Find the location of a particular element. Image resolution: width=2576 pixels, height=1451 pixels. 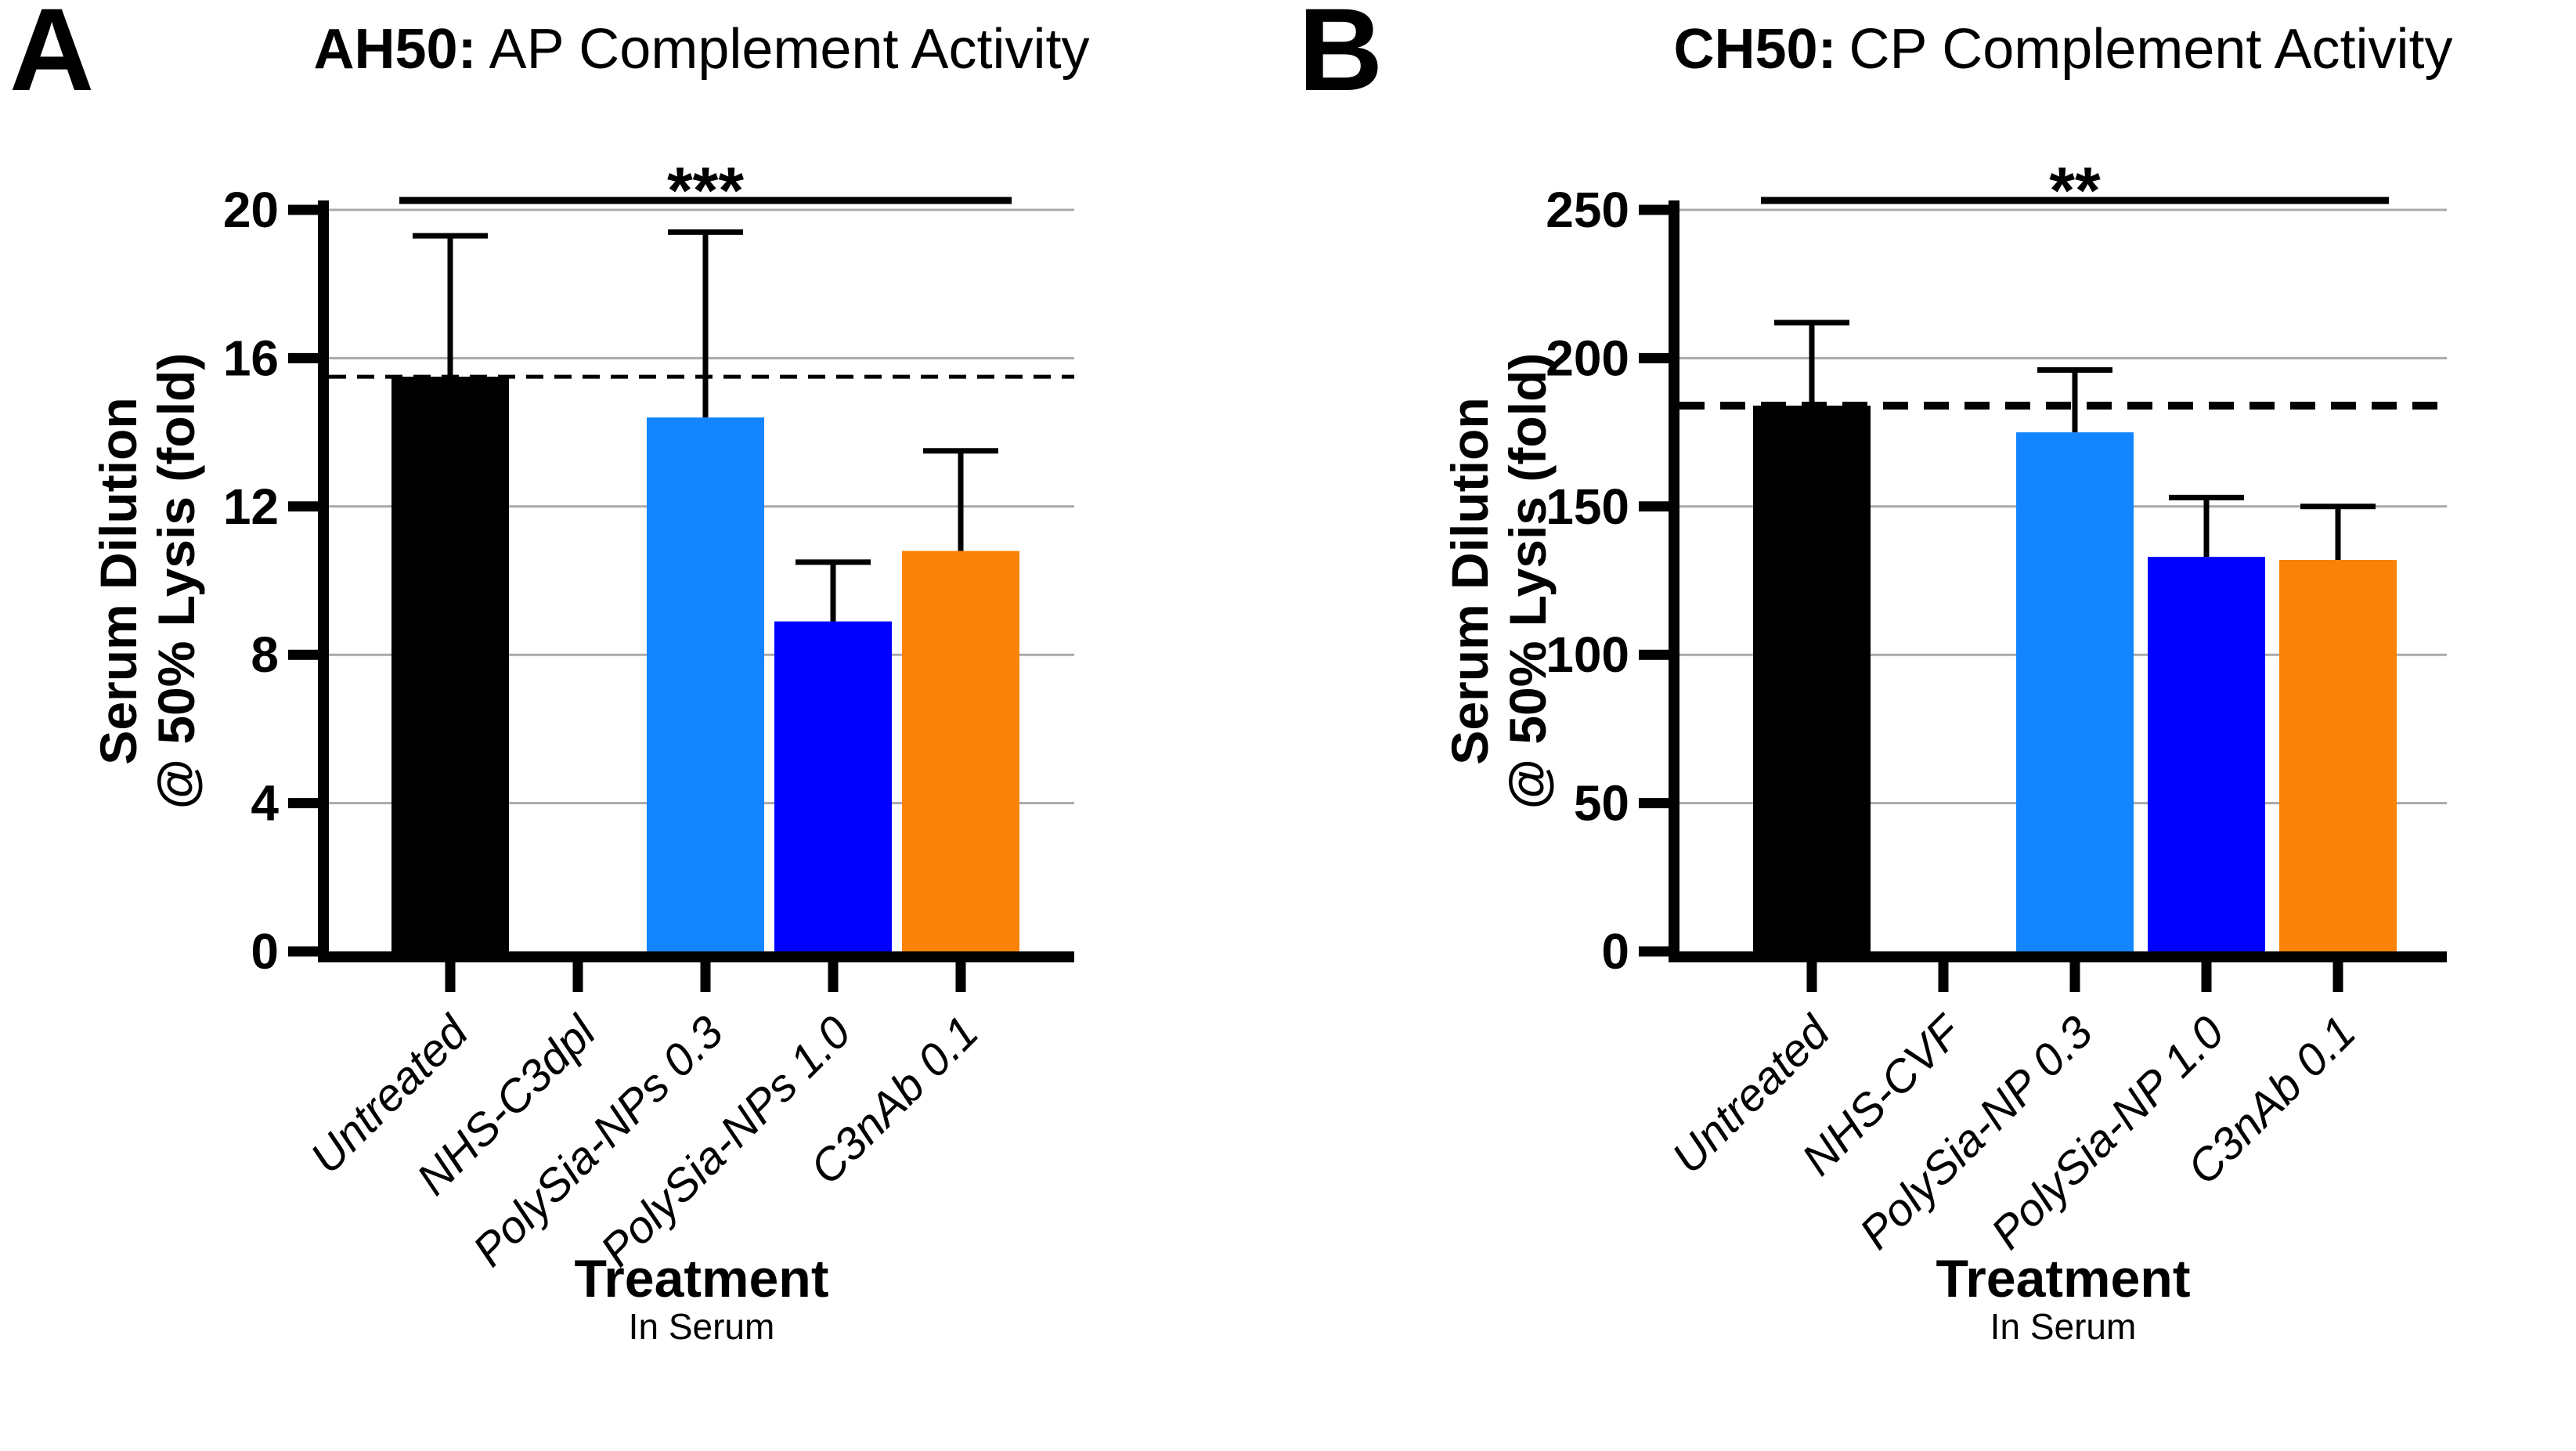

panel-b-title: CH50: CP Complement Activity is located at coordinates (2026, 49).